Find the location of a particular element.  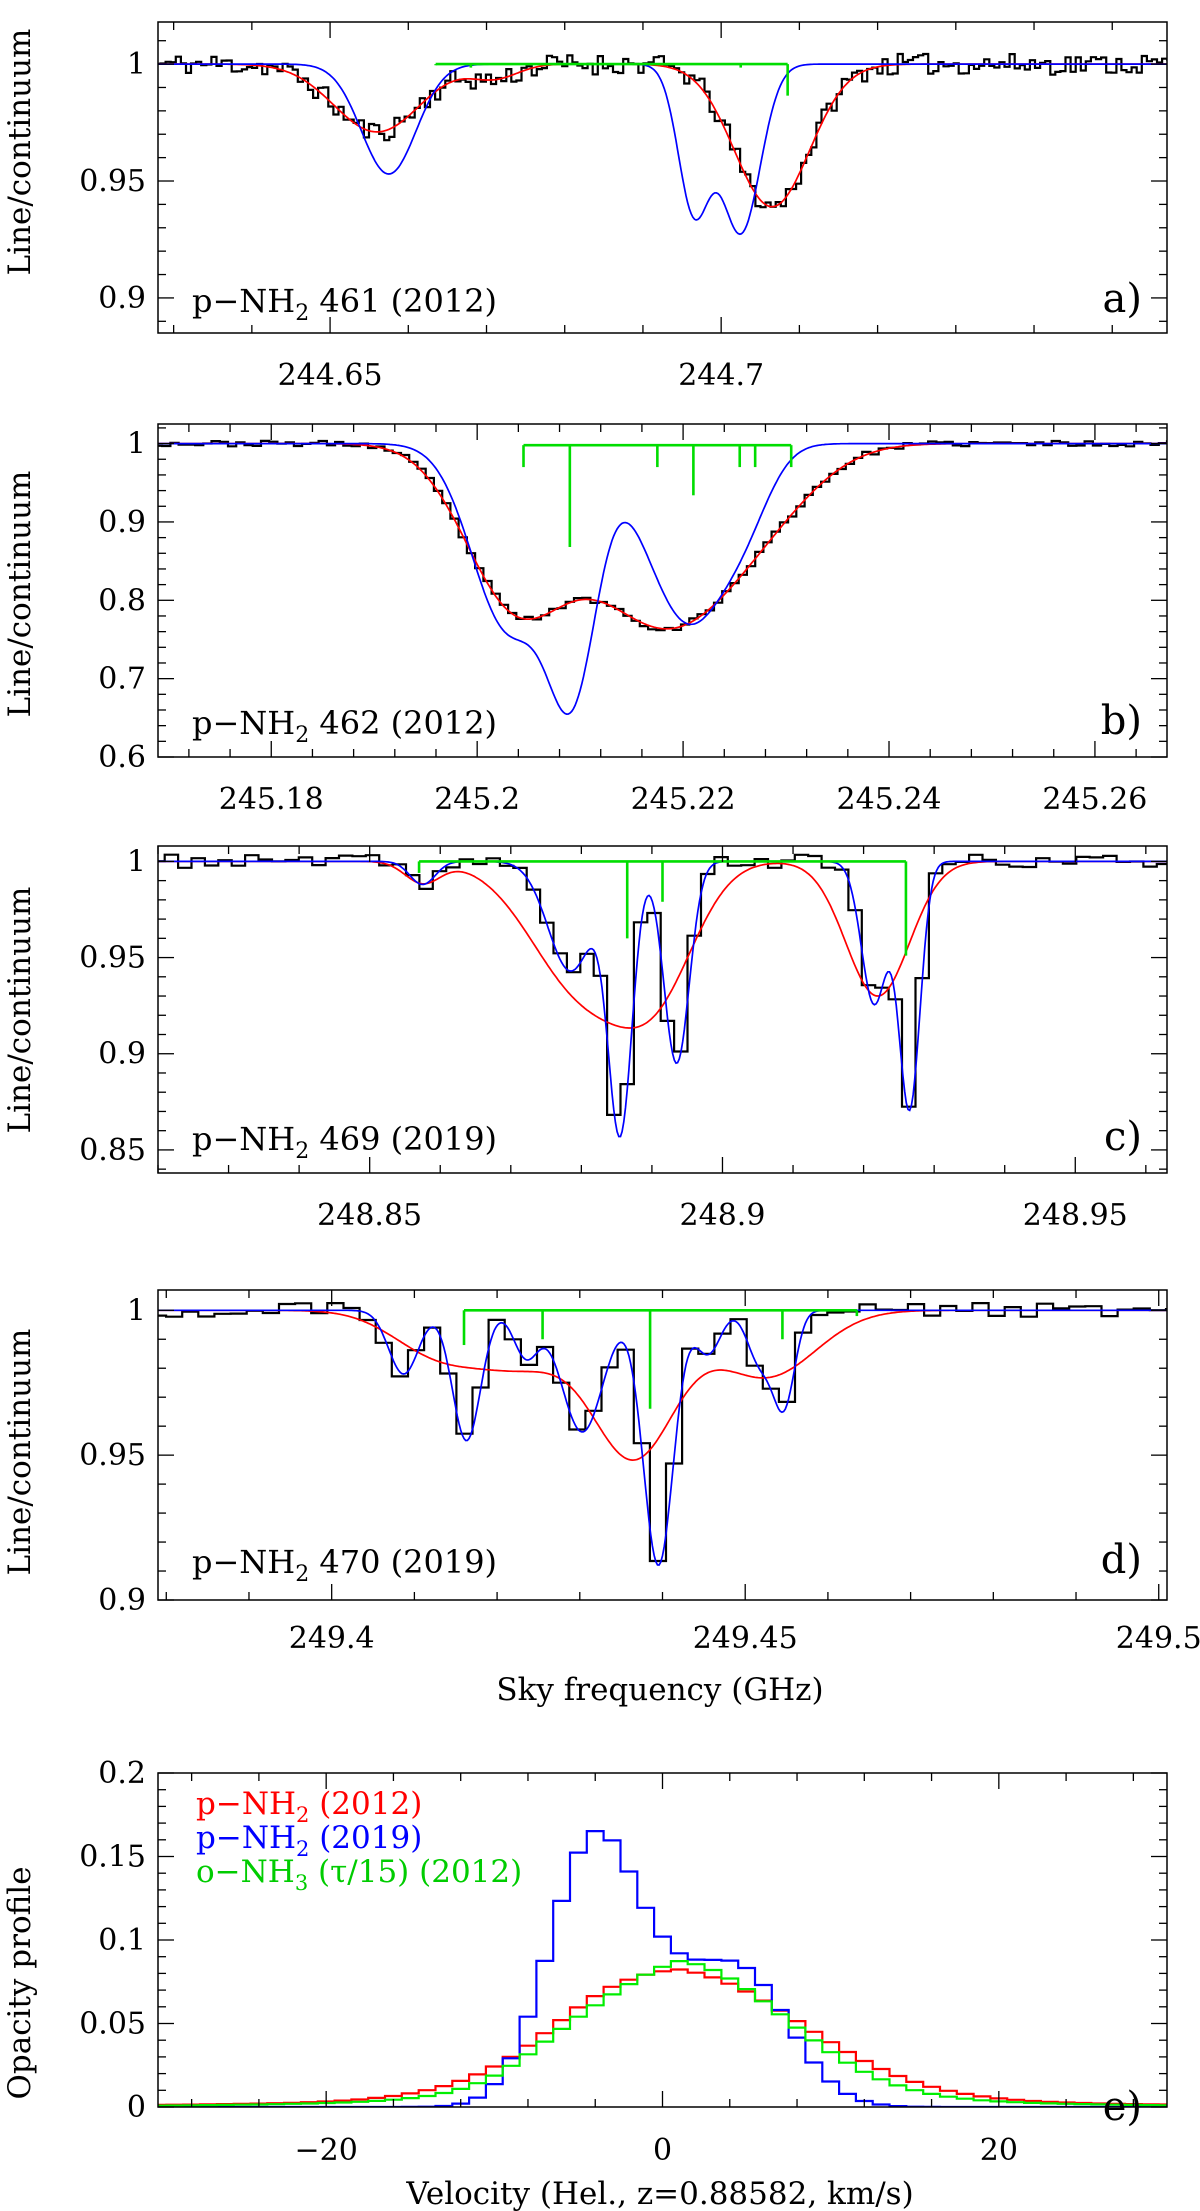

y-tick-label-e: 0.05 is located at coordinates (112, 2024).